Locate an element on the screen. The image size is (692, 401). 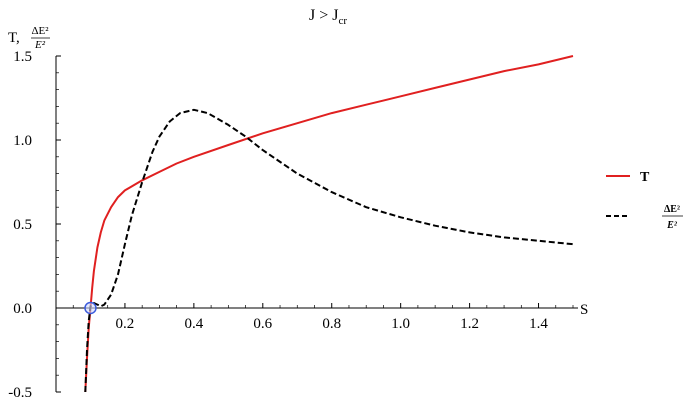
y-tick-label: -0.5 is located at coordinates (20, 393).